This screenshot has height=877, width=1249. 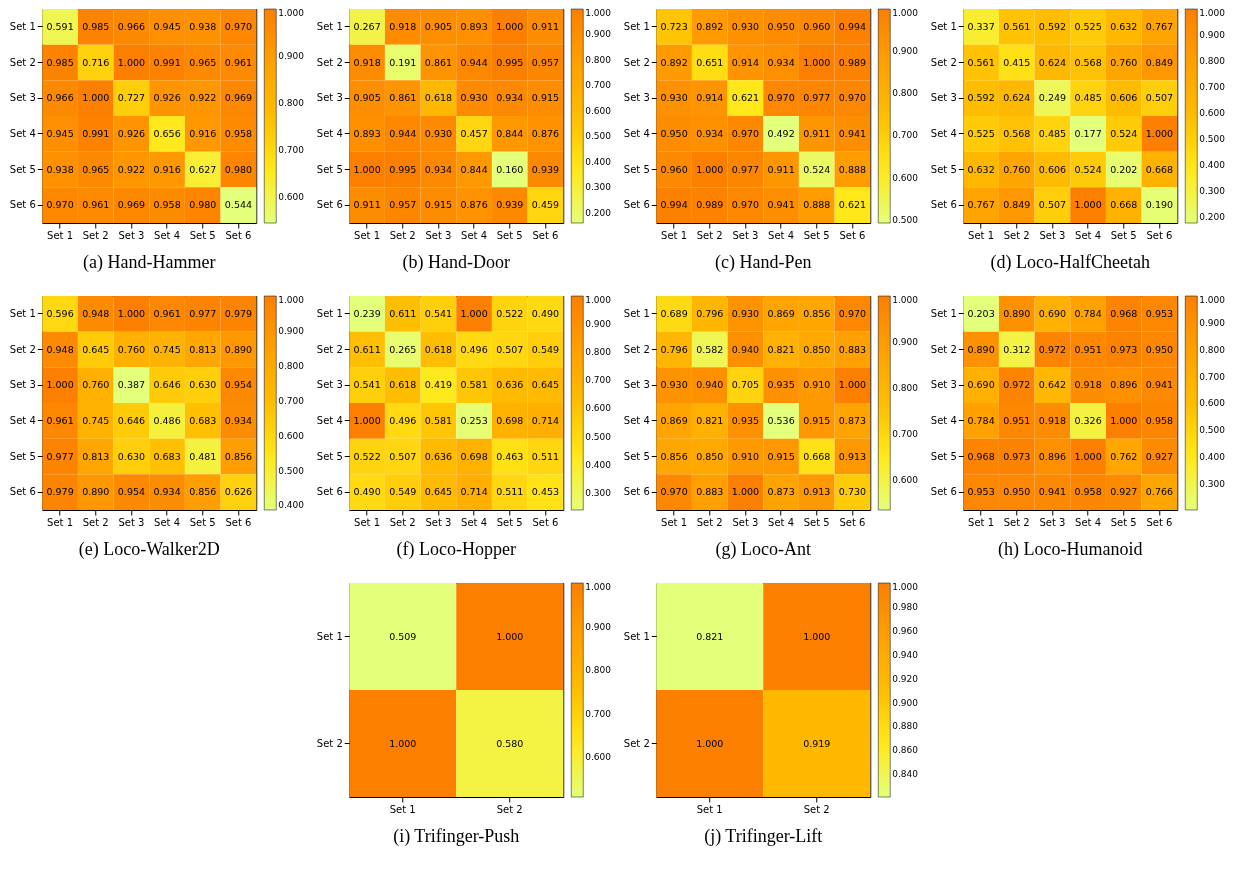 I want to click on data-label: 0.645, so click(x=96, y=349).